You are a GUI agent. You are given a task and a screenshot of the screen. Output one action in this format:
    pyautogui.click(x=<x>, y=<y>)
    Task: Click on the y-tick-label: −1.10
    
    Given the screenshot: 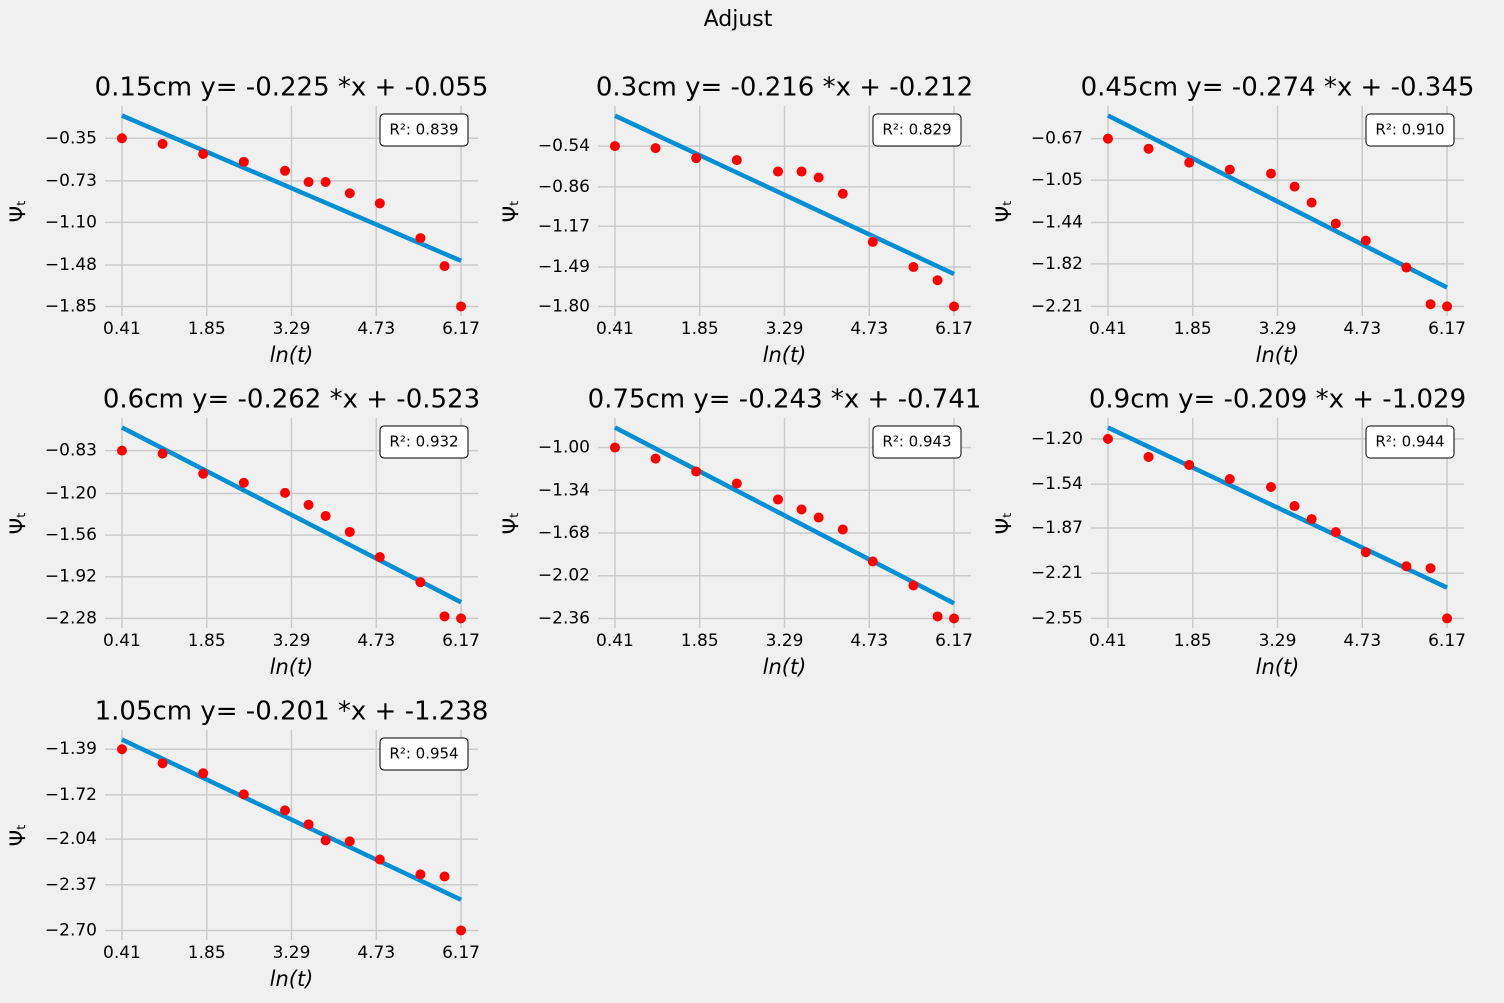 What is the action you would take?
    pyautogui.click(x=71, y=222)
    